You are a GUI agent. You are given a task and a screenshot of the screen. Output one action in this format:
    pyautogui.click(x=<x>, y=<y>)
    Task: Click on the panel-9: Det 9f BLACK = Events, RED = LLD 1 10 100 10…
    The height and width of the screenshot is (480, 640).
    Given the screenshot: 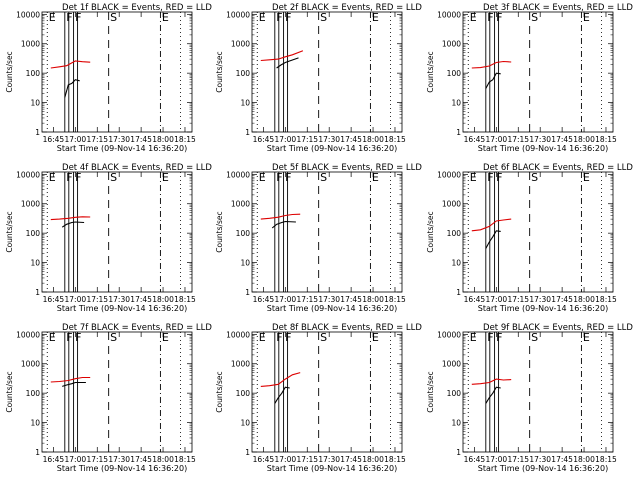 What is the action you would take?
    pyautogui.click(x=529, y=398)
    